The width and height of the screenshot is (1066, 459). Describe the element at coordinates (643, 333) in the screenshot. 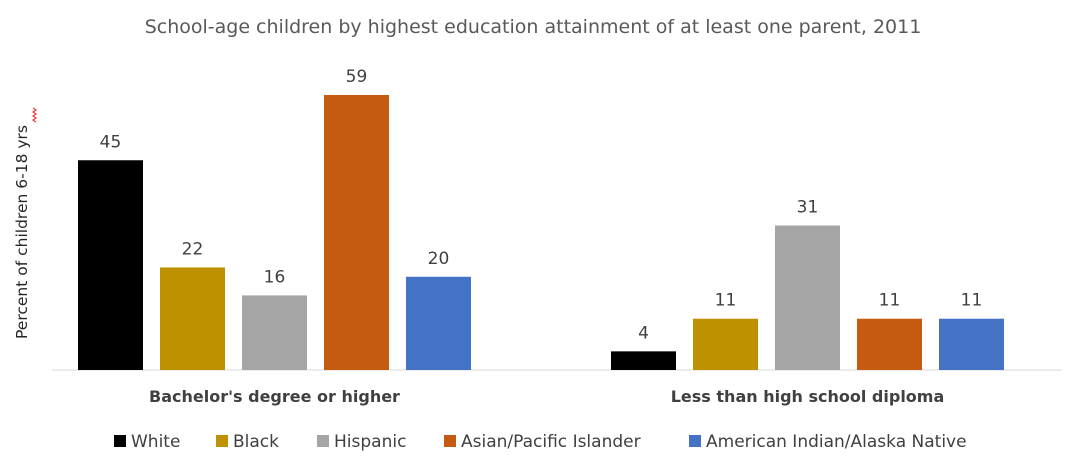

I see `data-label: 4` at that location.